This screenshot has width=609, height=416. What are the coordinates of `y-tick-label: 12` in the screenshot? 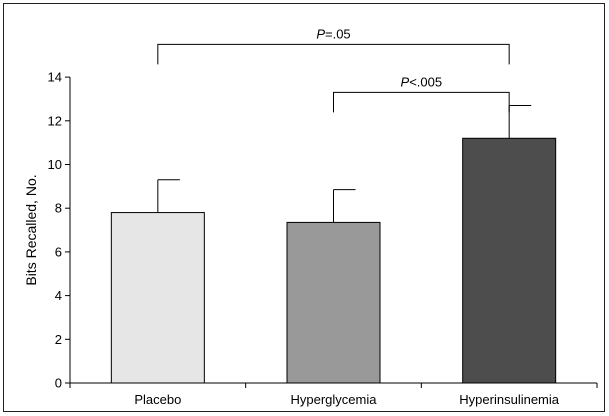 It's located at (55, 120).